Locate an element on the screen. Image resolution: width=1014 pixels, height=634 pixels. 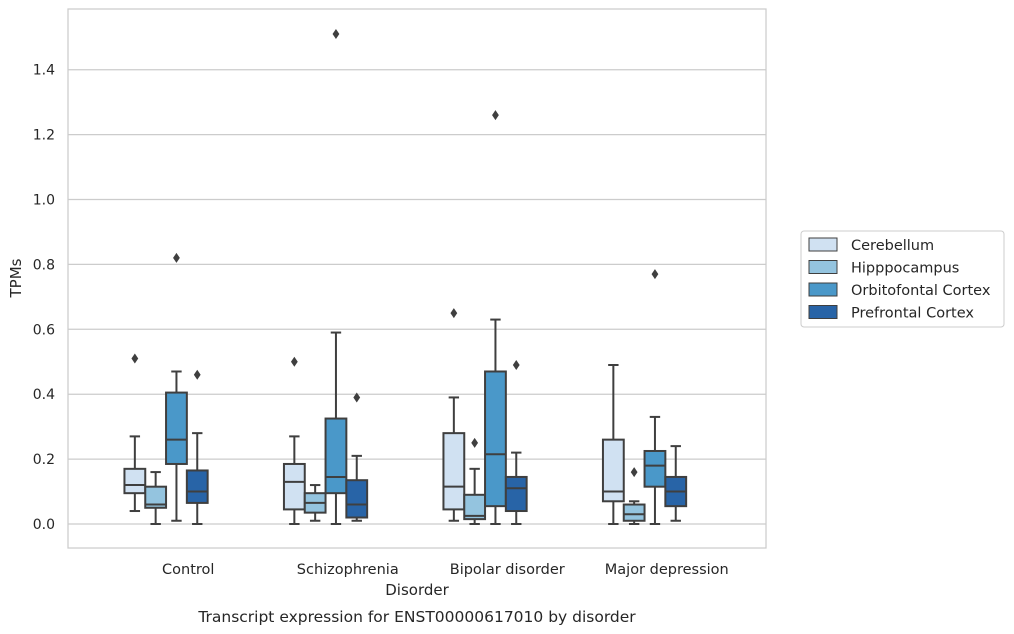
y-tick-label: 0.6 is located at coordinates (44, 330).